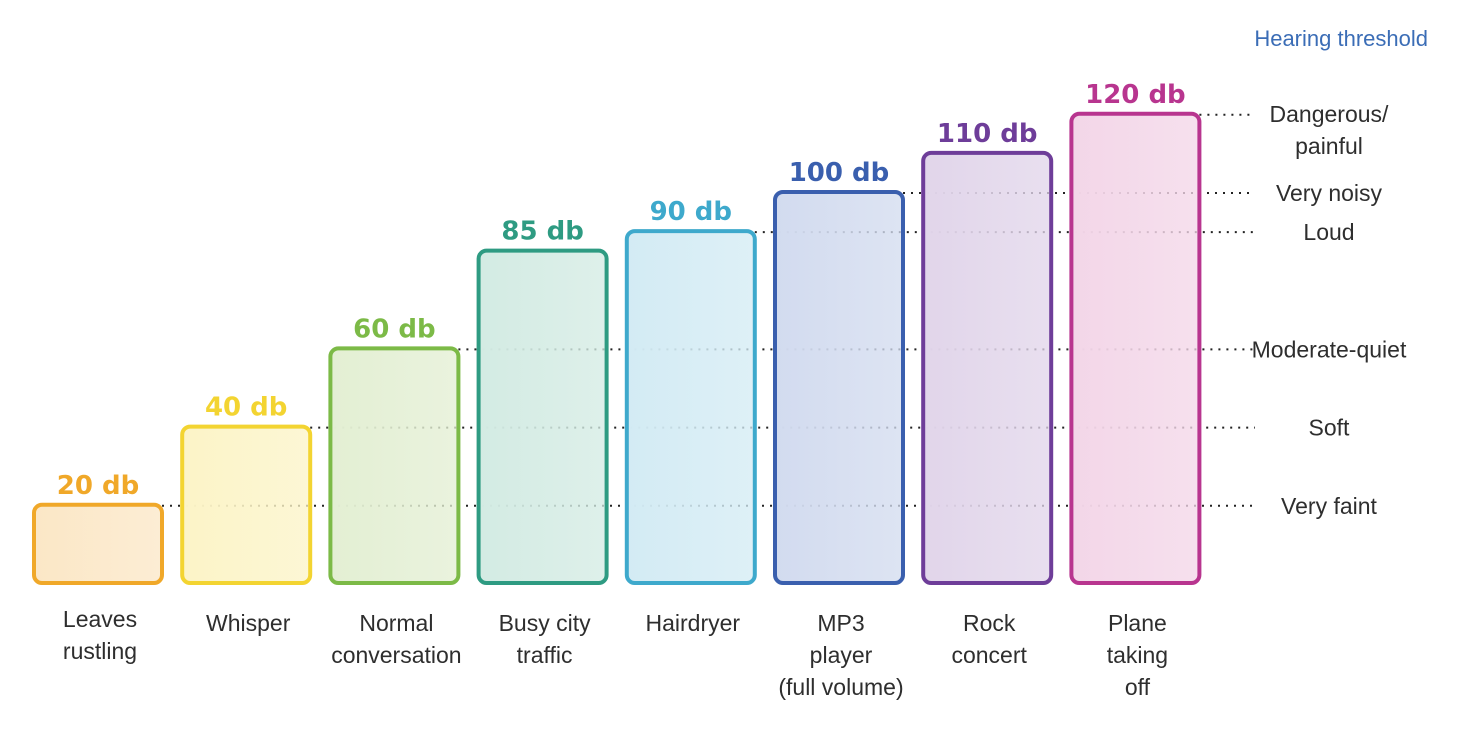  Describe the element at coordinates (1330, 130) in the screenshot. I see `threshold-label: Dangerous/painful` at that location.